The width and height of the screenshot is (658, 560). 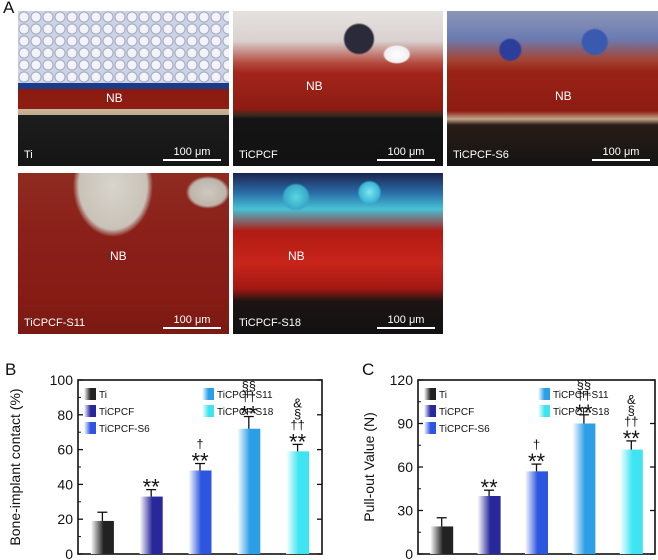 What do you see at coordinates (368, 369) in the screenshot?
I see `panel-label-c: C` at bounding box center [368, 369].